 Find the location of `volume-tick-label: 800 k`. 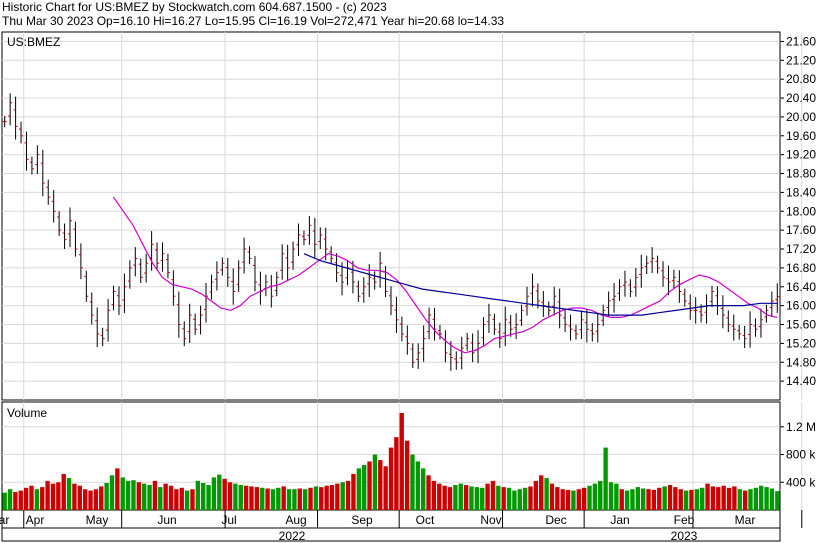

volume-tick-label: 800 k is located at coordinates (801, 455).